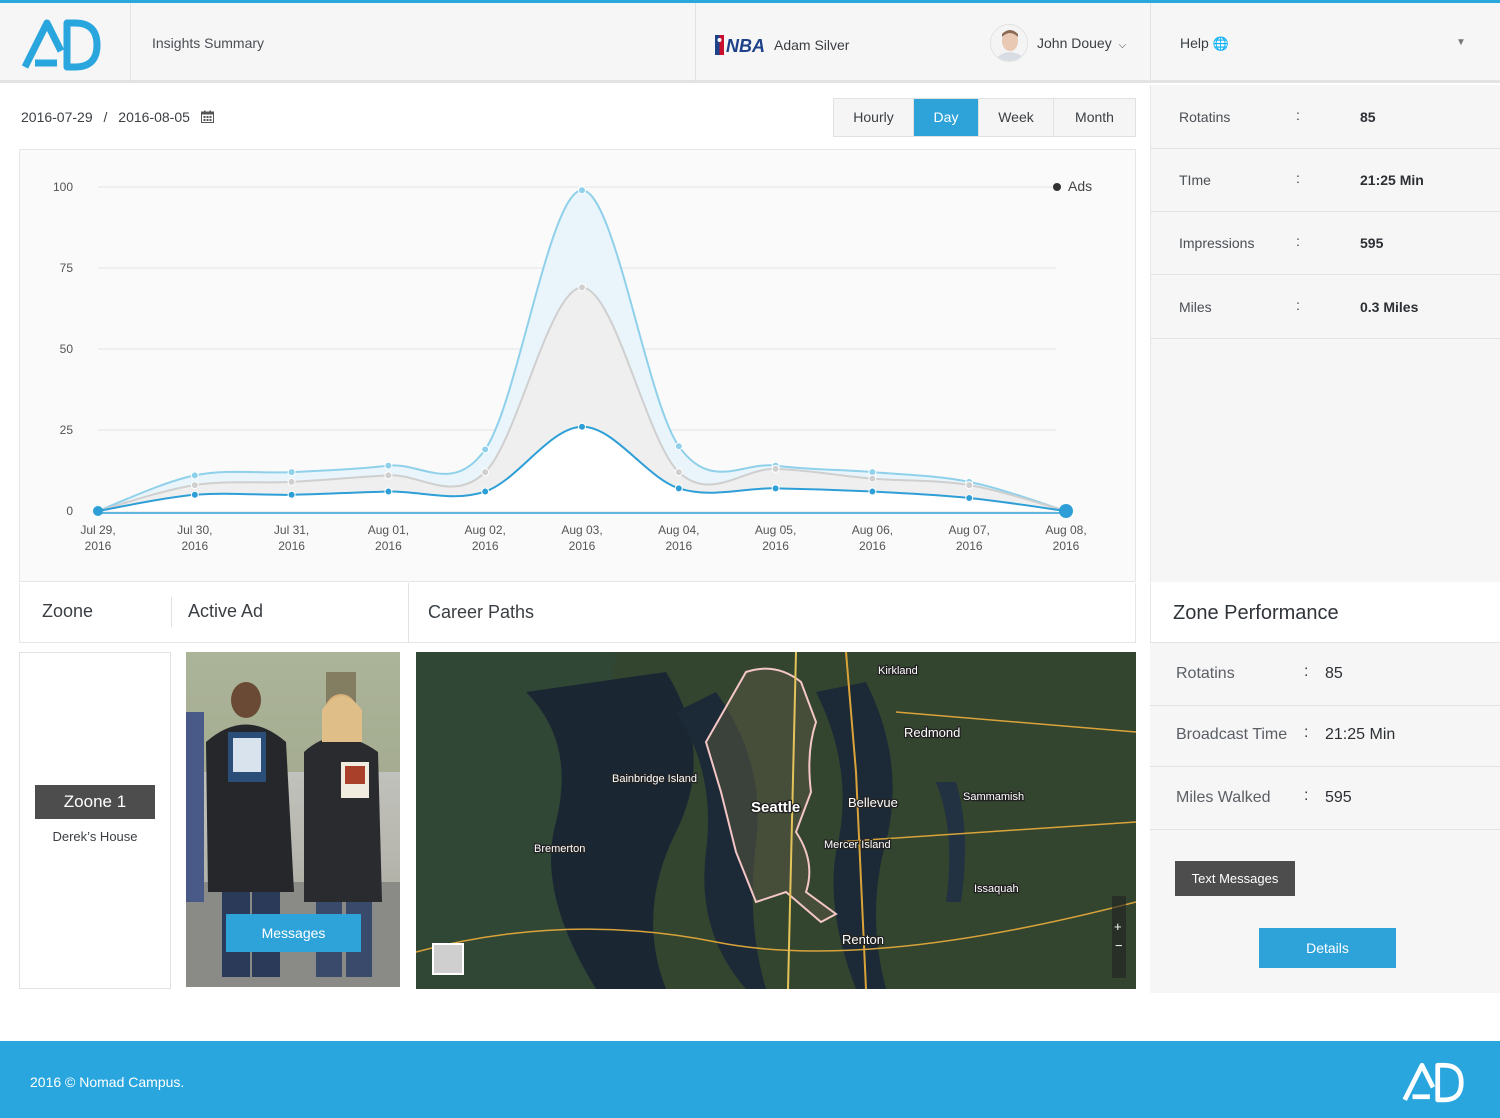 The image size is (1500, 1118). I want to click on messages-button: Messages, so click(293, 933).